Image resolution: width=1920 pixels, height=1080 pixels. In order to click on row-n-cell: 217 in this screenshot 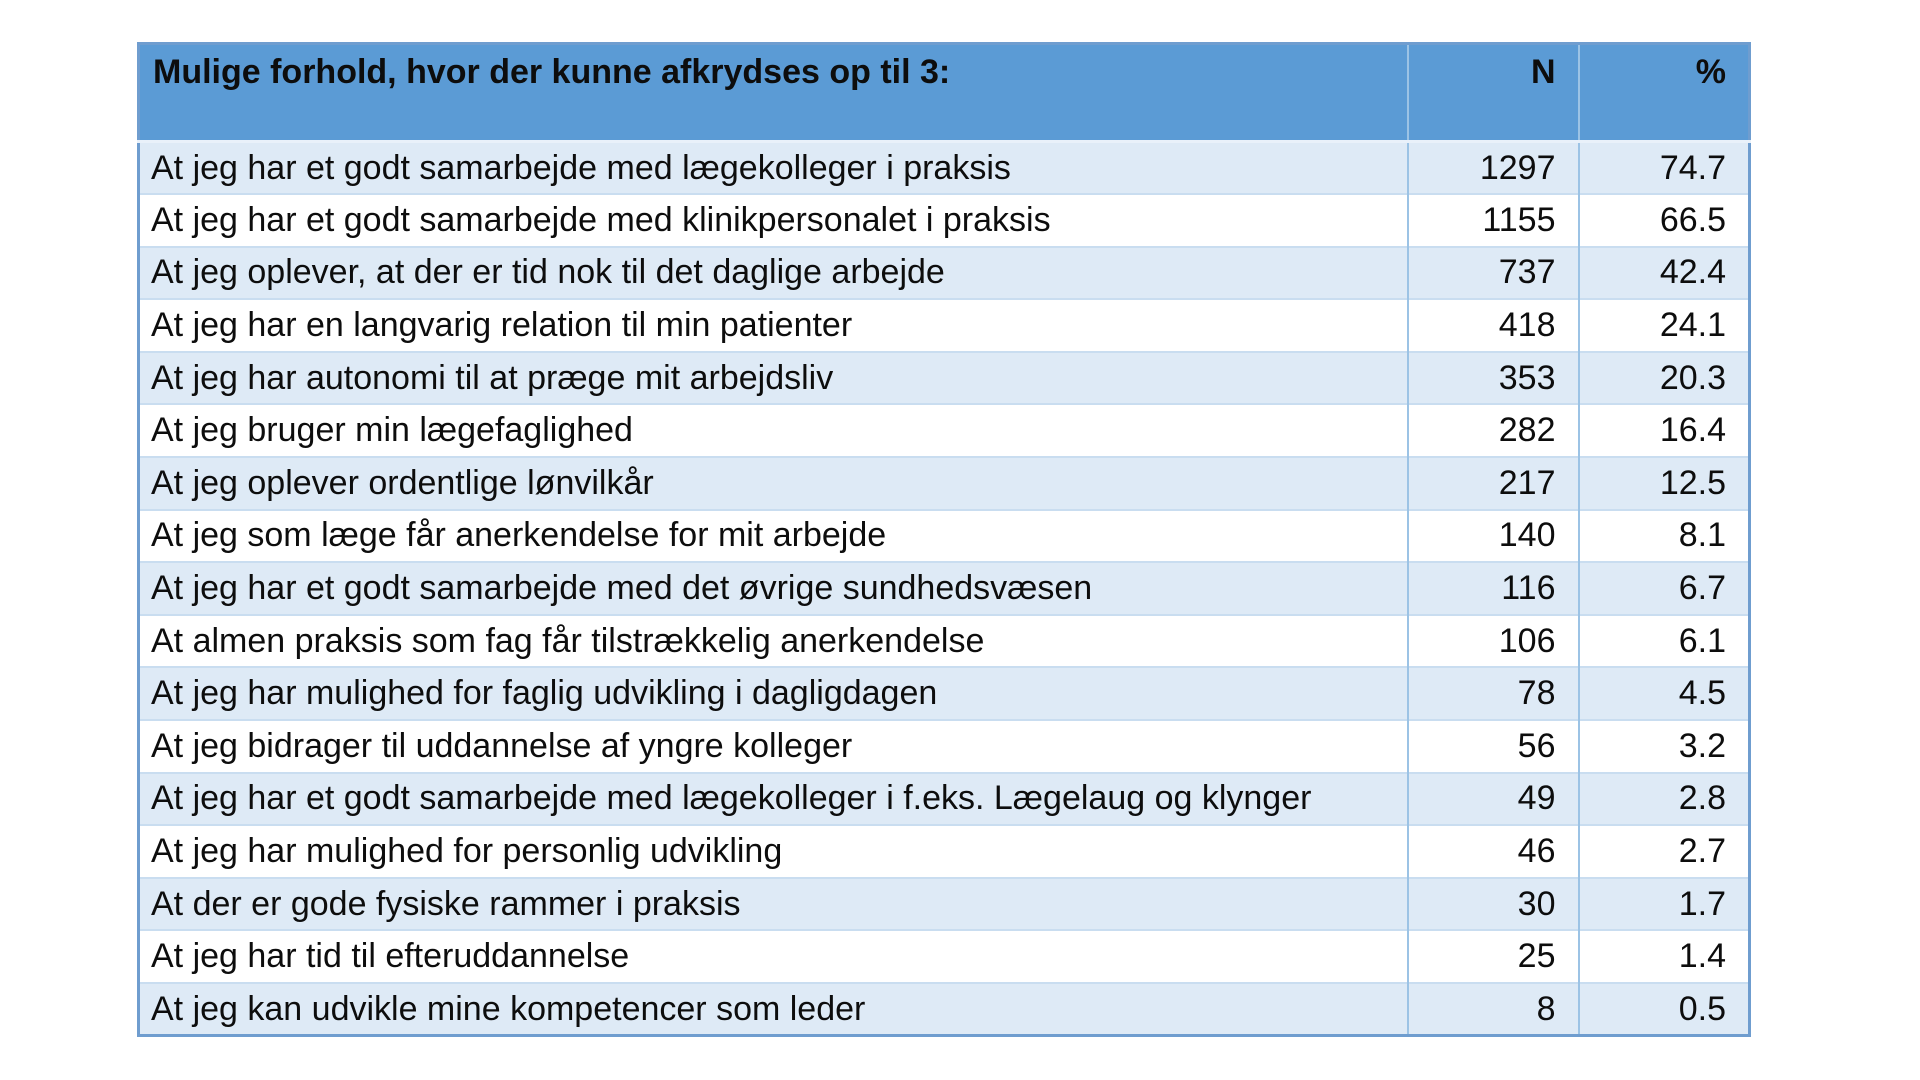, I will do `click(1492, 483)`.